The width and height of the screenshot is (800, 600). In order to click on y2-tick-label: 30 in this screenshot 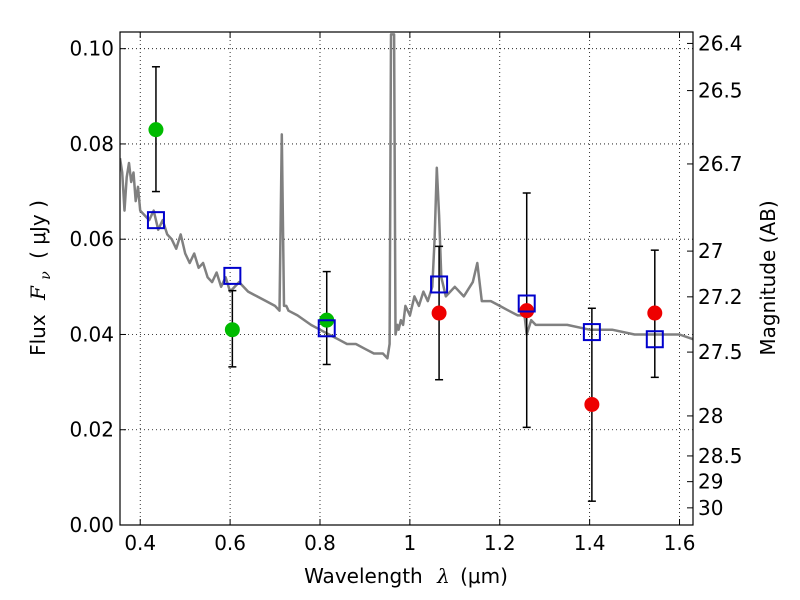, I will do `click(710, 508)`.